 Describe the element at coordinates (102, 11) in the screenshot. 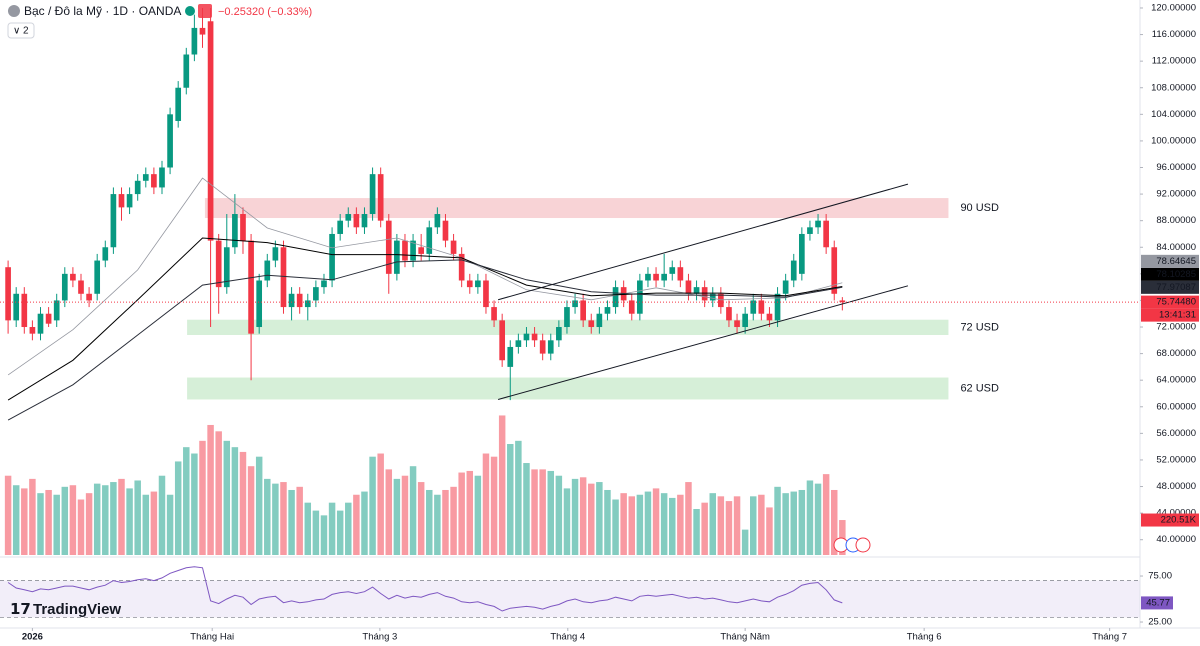

I see `symbol-title: Bạc / Đô la Mỹ · 1D · OANDA` at that location.